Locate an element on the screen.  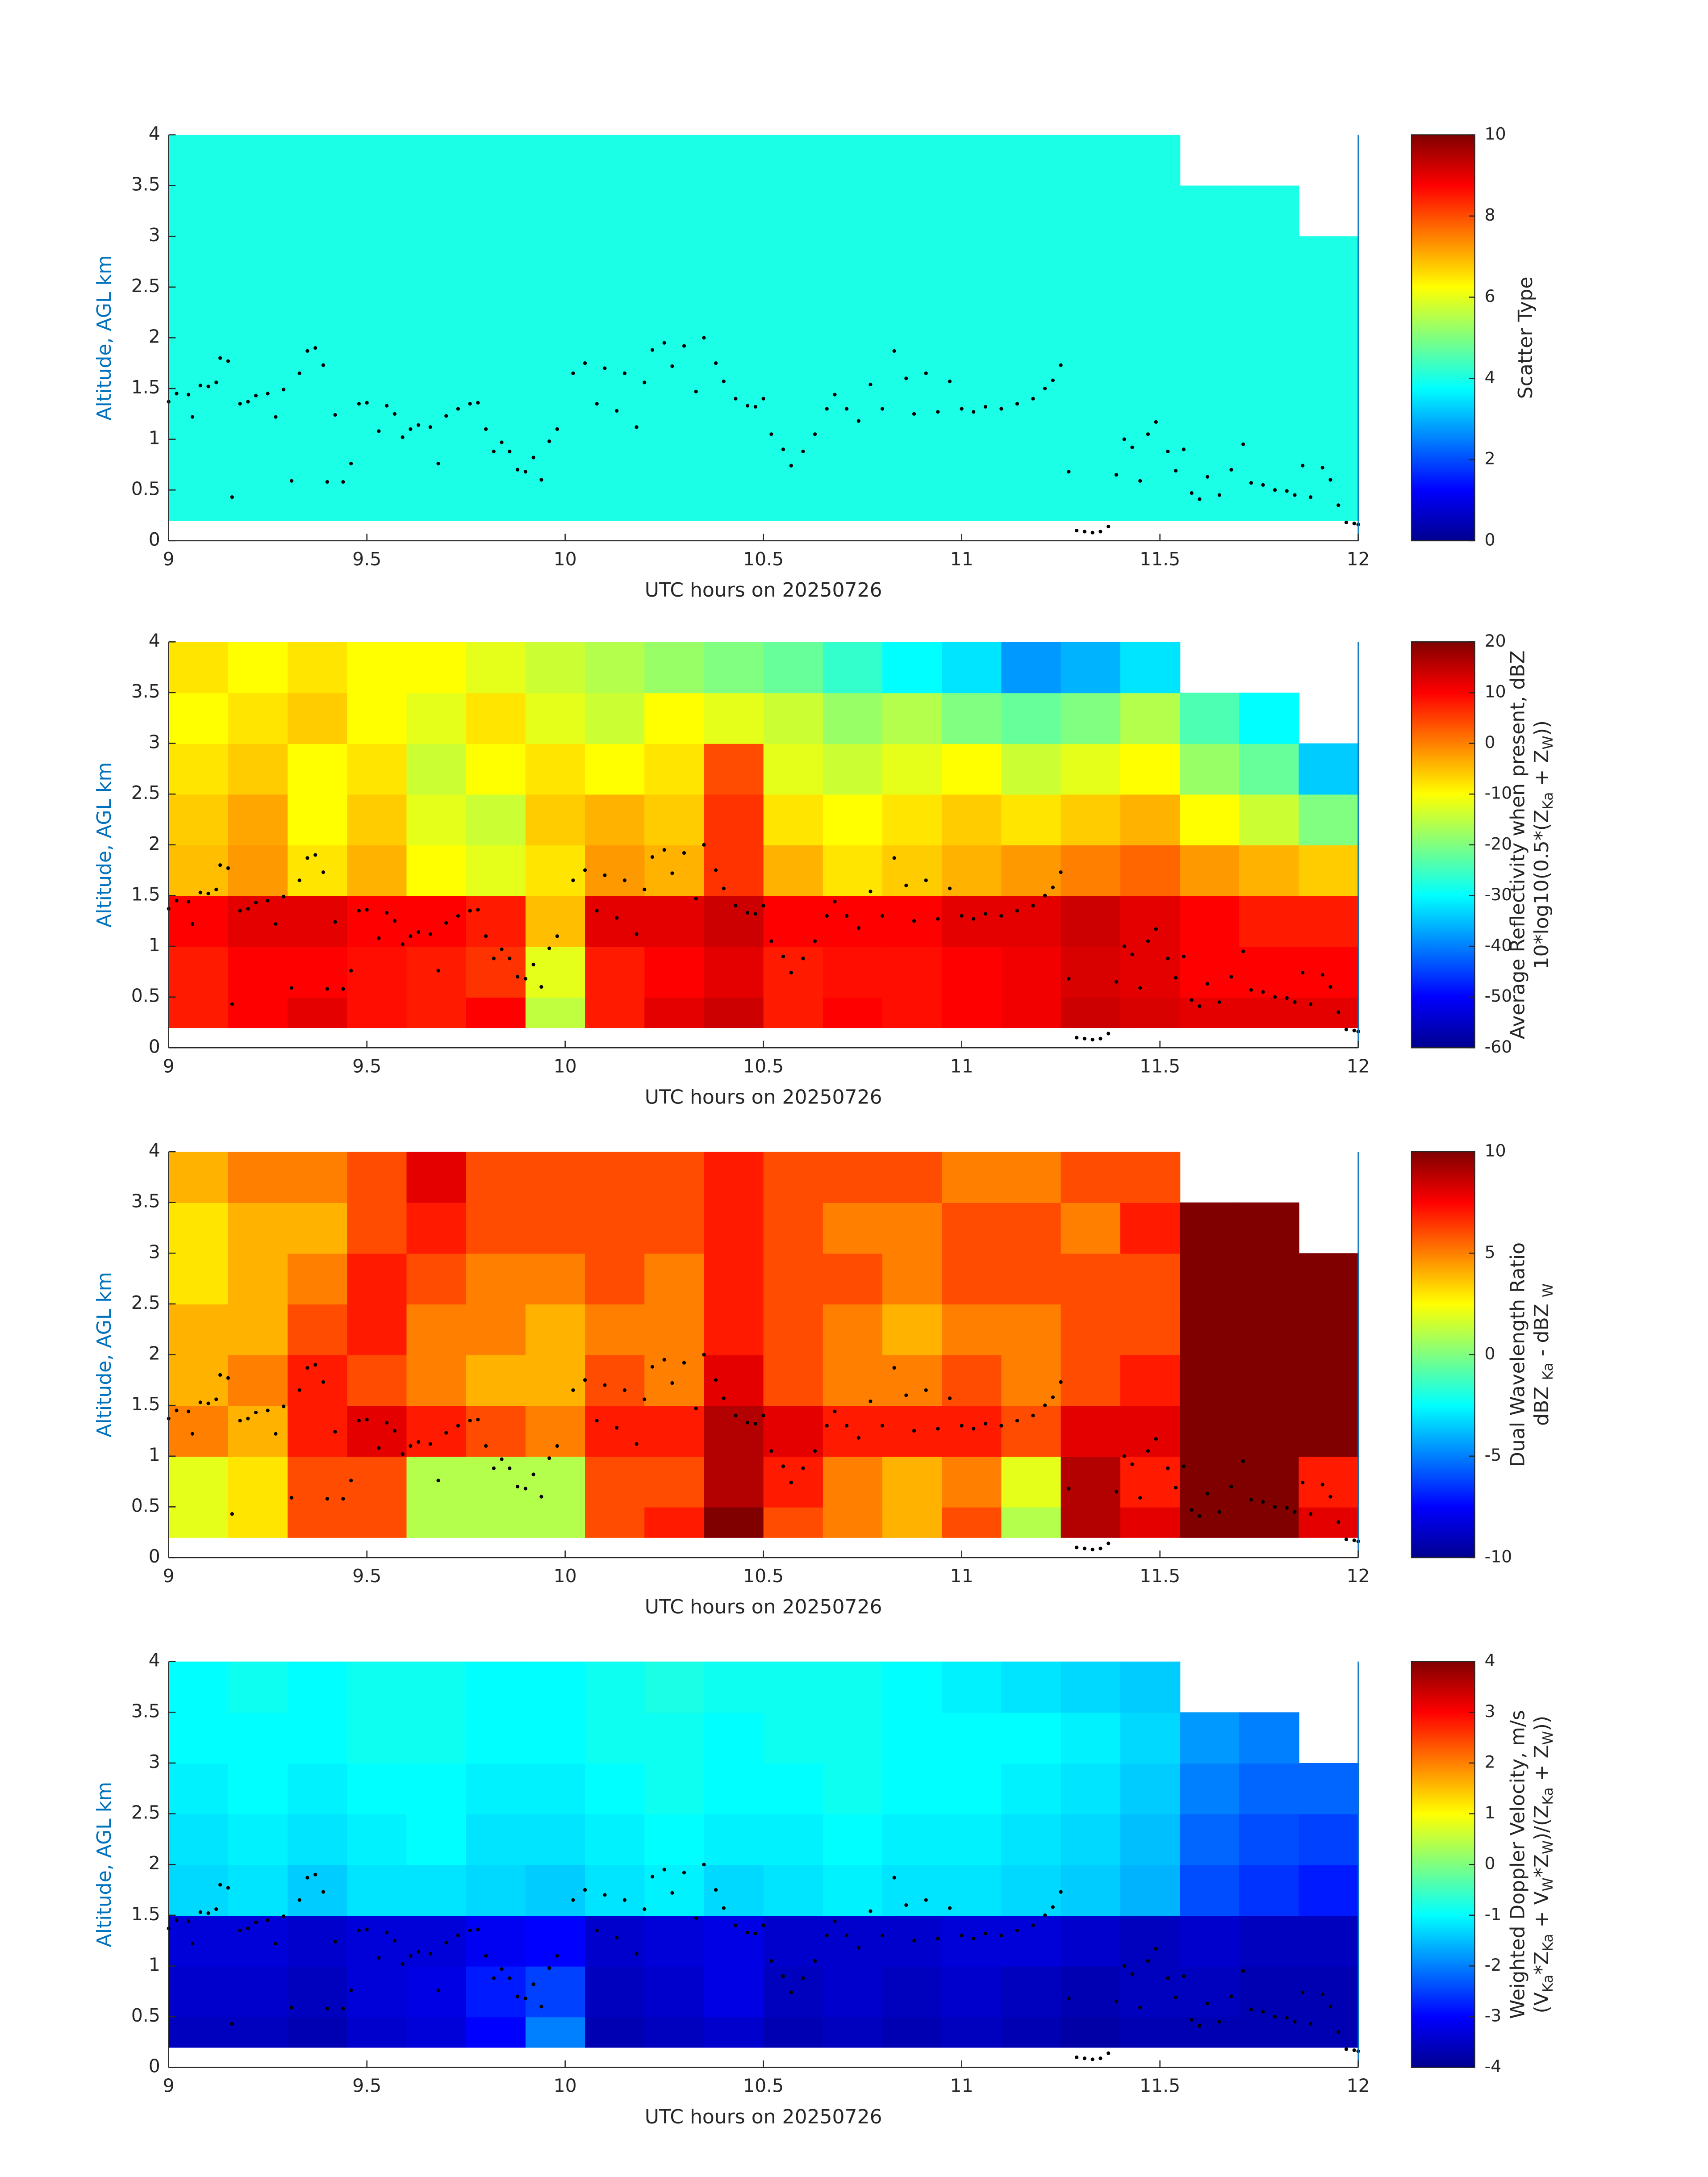
y-tick-label: 2.5 is located at coordinates (145, 286).